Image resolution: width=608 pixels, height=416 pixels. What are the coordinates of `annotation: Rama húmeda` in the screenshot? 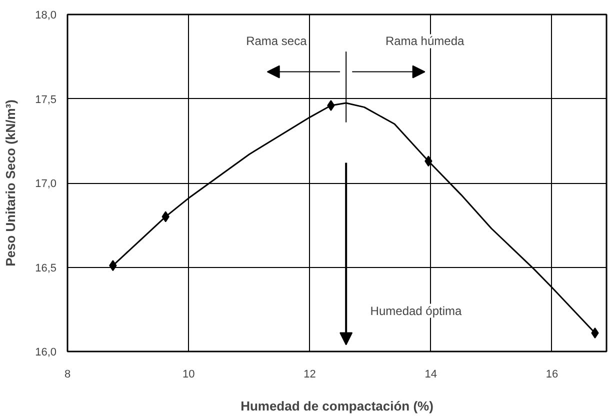 It's located at (424, 41).